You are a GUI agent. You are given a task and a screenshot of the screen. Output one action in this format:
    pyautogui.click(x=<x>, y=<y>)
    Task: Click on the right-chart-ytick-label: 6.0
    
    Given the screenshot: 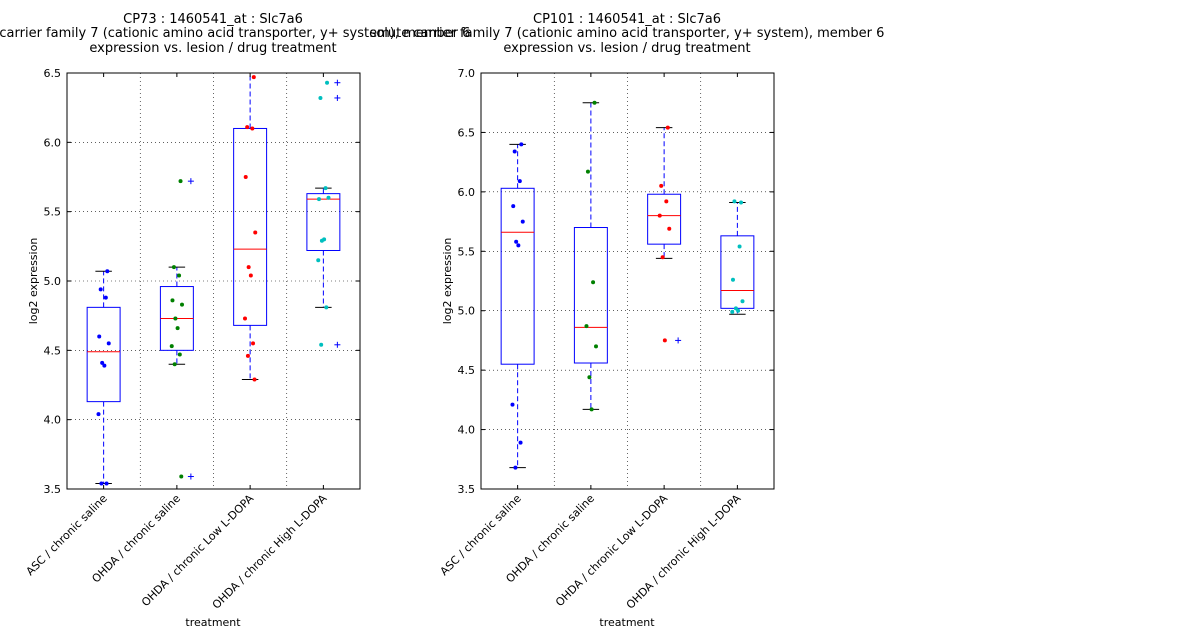 What is the action you would take?
    pyautogui.click(x=467, y=192)
    